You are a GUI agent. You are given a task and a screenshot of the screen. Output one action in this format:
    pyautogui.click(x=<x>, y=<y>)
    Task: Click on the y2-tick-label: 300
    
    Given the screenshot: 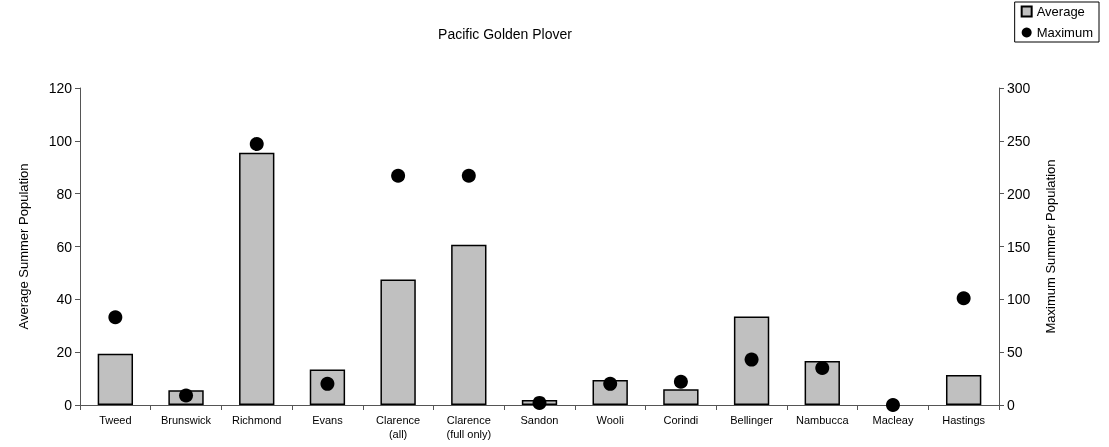 What is the action you would take?
    pyautogui.click(x=1019, y=88)
    